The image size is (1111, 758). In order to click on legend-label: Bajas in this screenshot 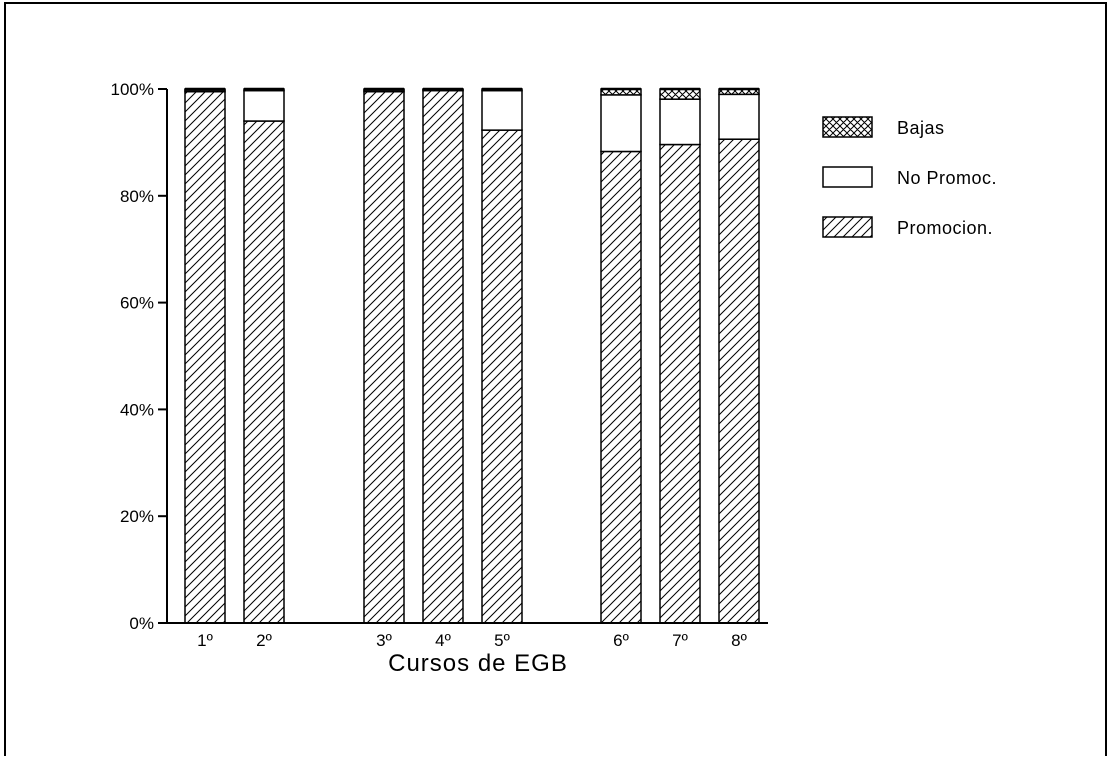, I will do `click(921, 128)`.